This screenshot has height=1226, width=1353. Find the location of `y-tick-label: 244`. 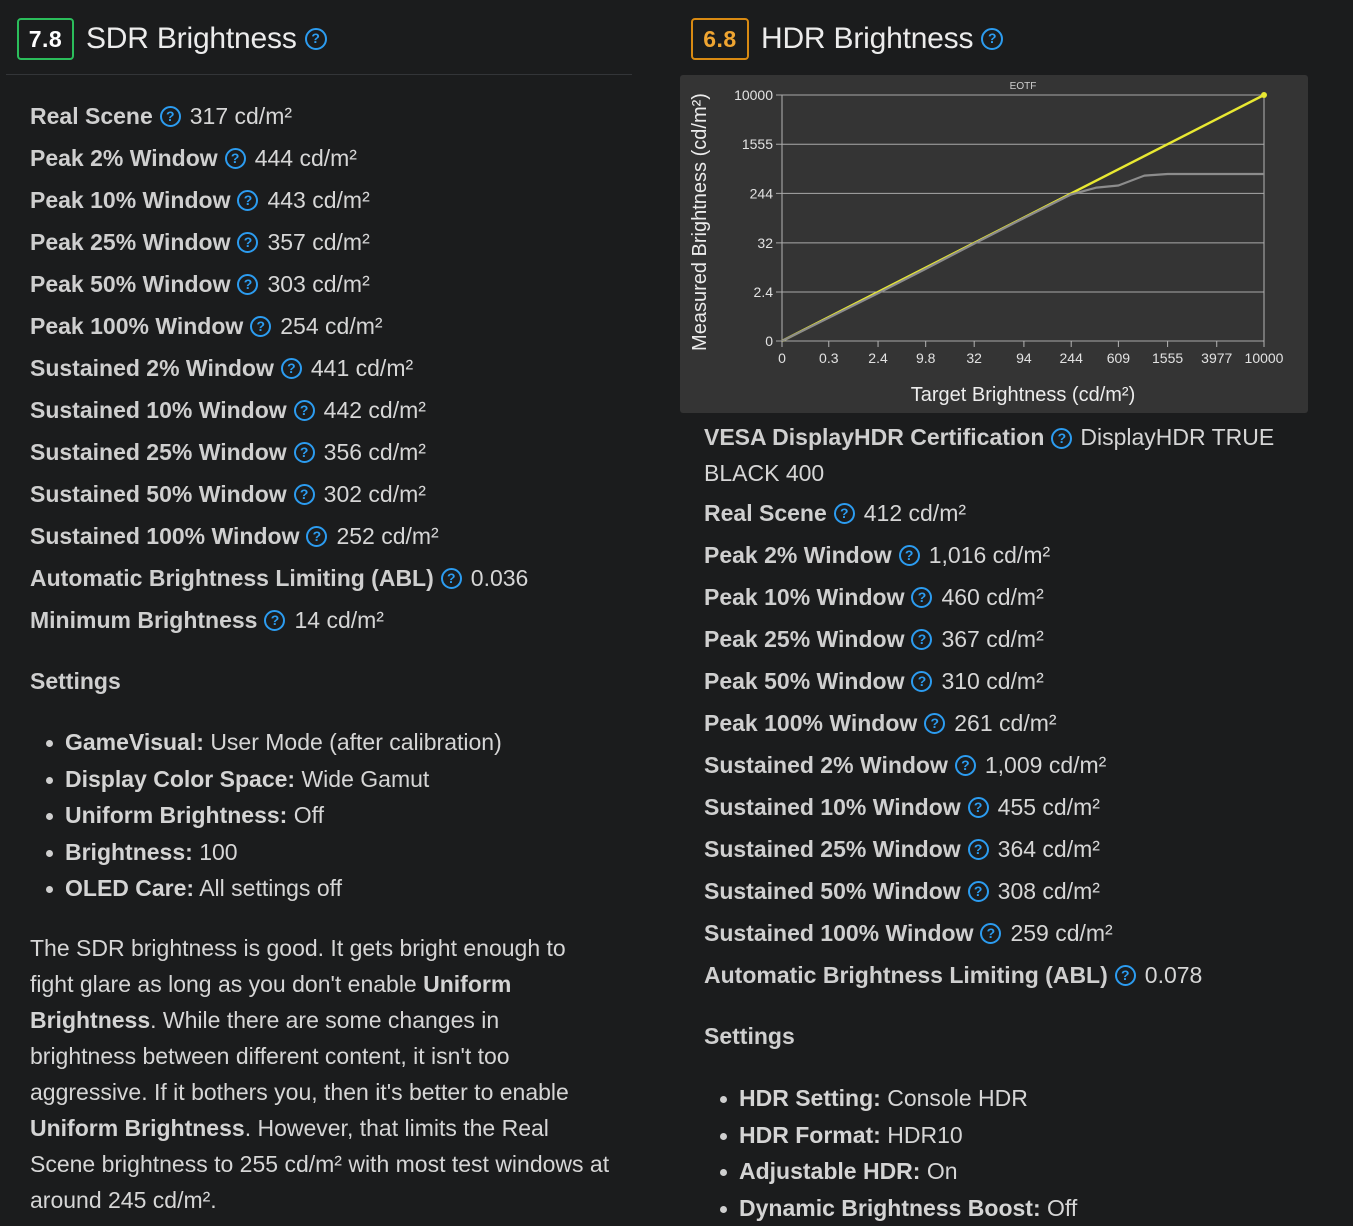

y-tick-label: 244 is located at coordinates (762, 193).